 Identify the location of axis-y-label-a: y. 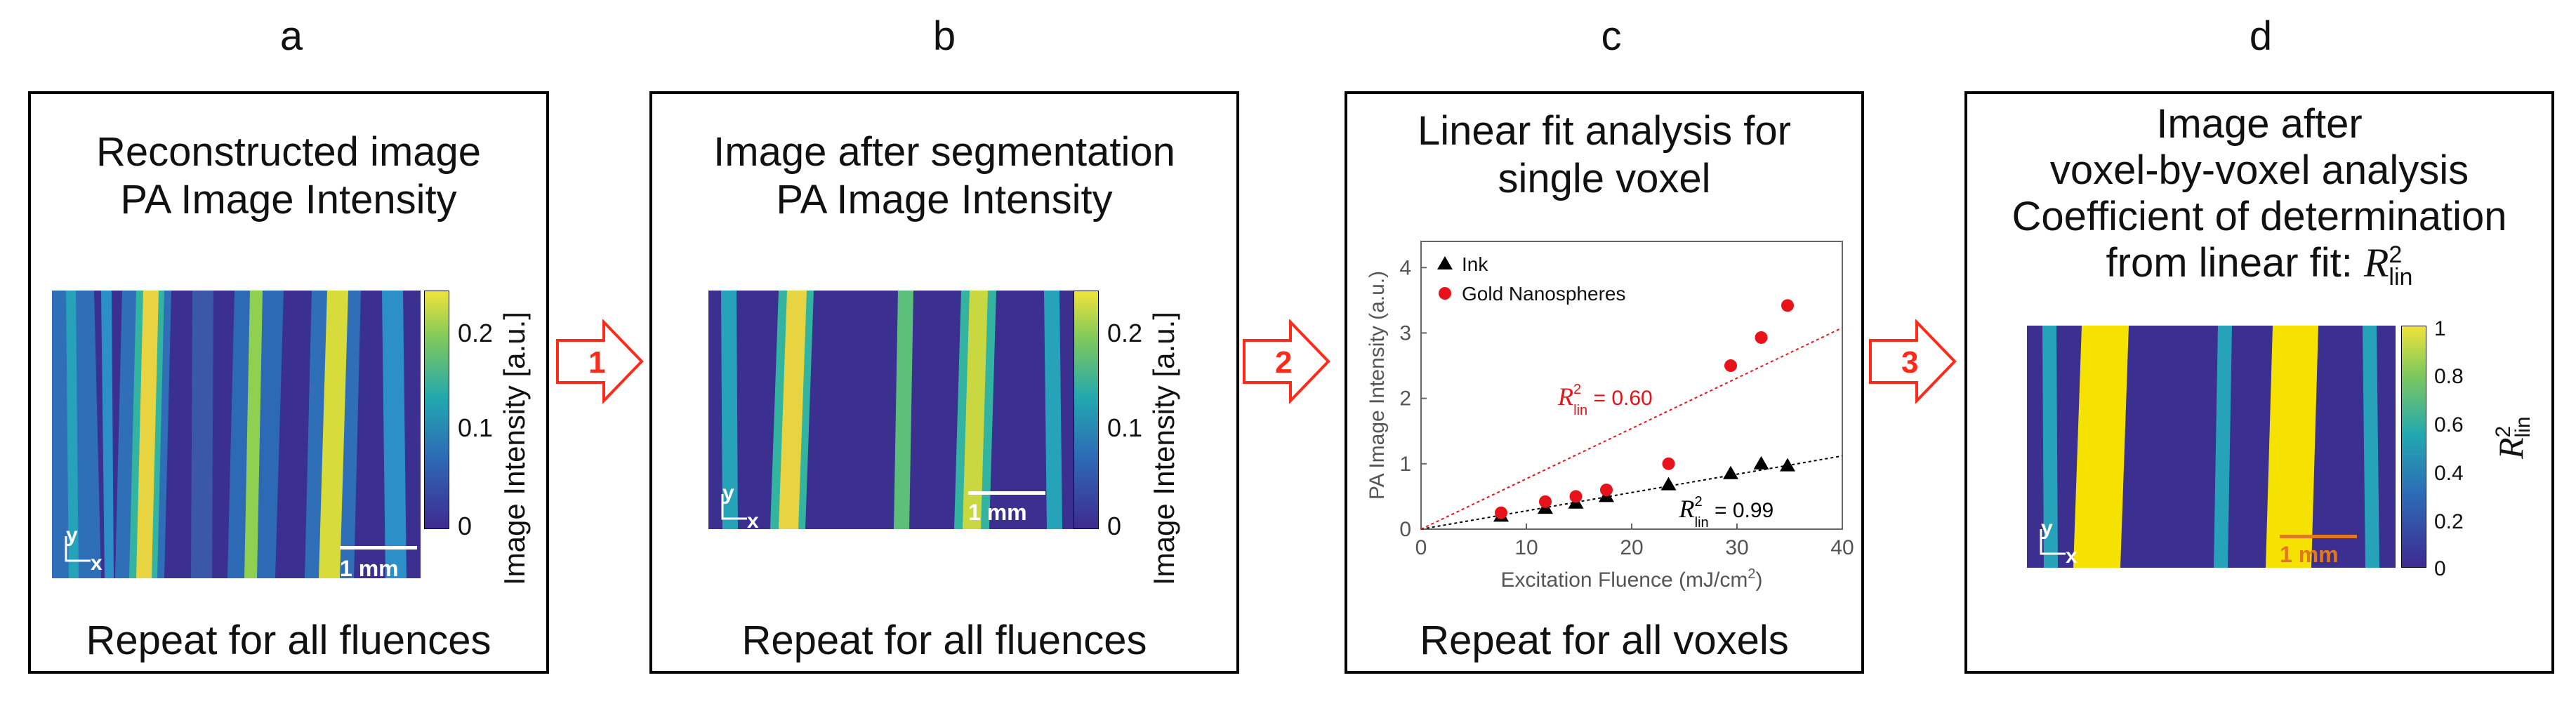
(72, 535).